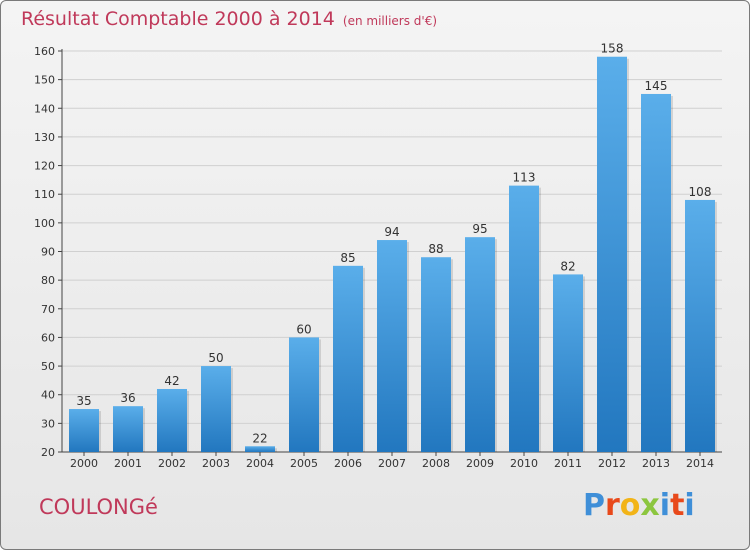  I want to click on x-tick-label: 2002, so click(172, 463).